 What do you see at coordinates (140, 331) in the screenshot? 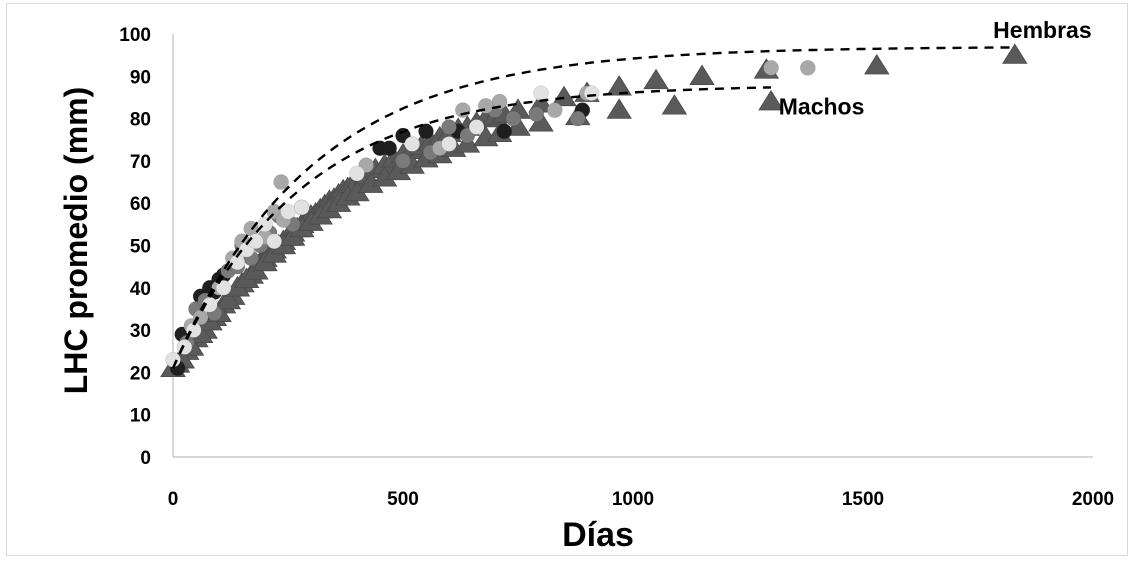
I see `y-tick-label: 30` at bounding box center [140, 331].